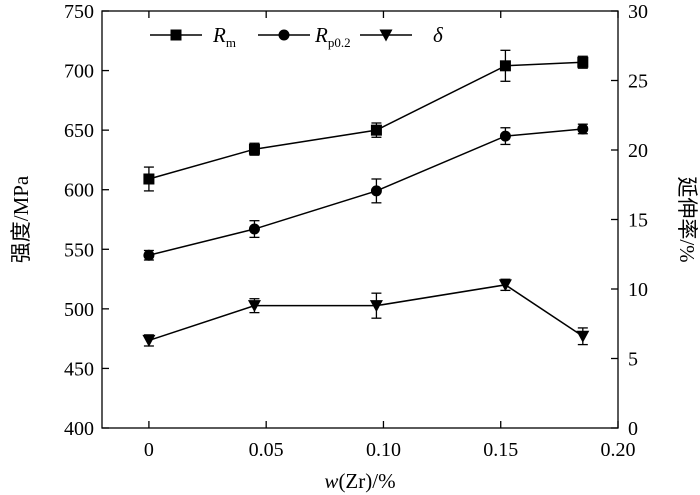  I want to click on y-right-tick-label: 30, so click(638, 12).